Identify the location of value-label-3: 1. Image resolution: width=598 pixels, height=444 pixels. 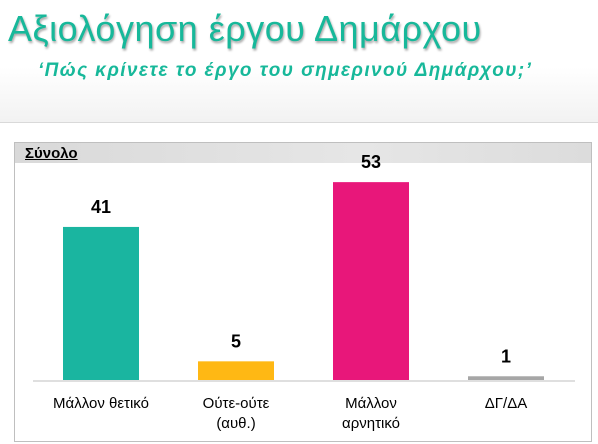
(506, 356).